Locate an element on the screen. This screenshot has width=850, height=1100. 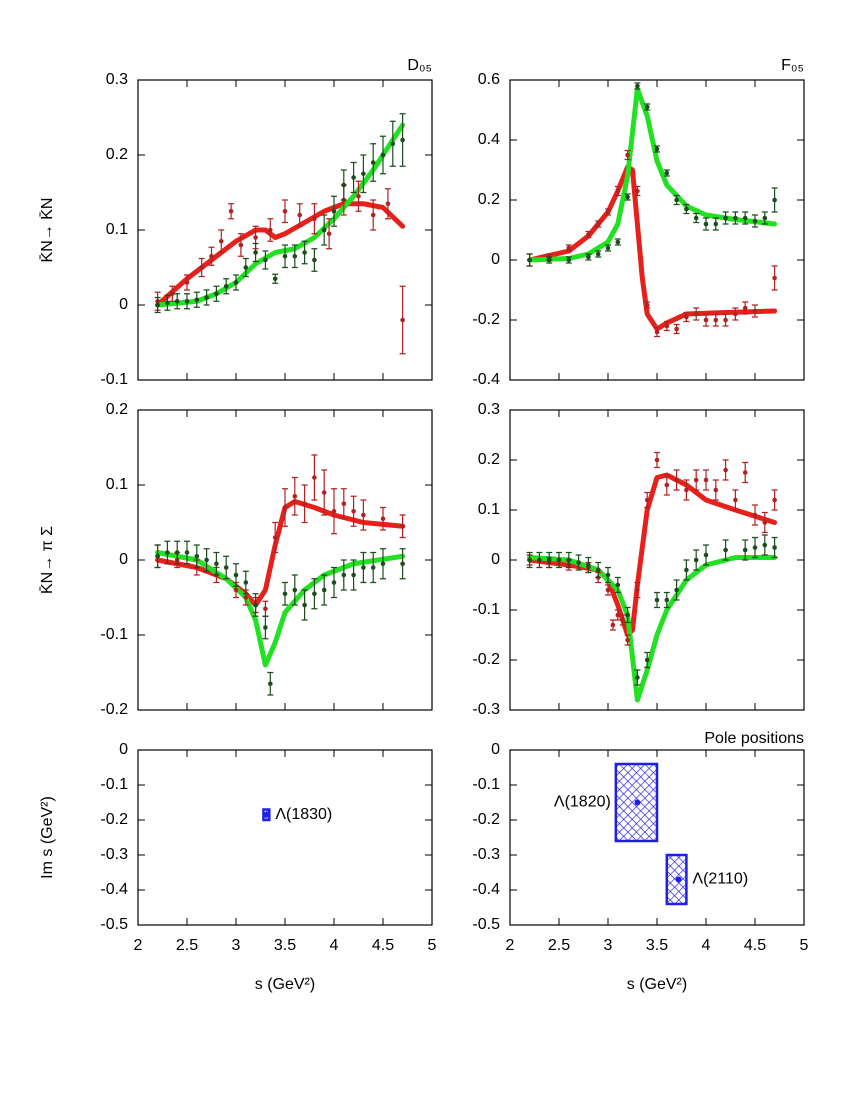
y-tick-label: -0.1 is located at coordinates (114, 634).